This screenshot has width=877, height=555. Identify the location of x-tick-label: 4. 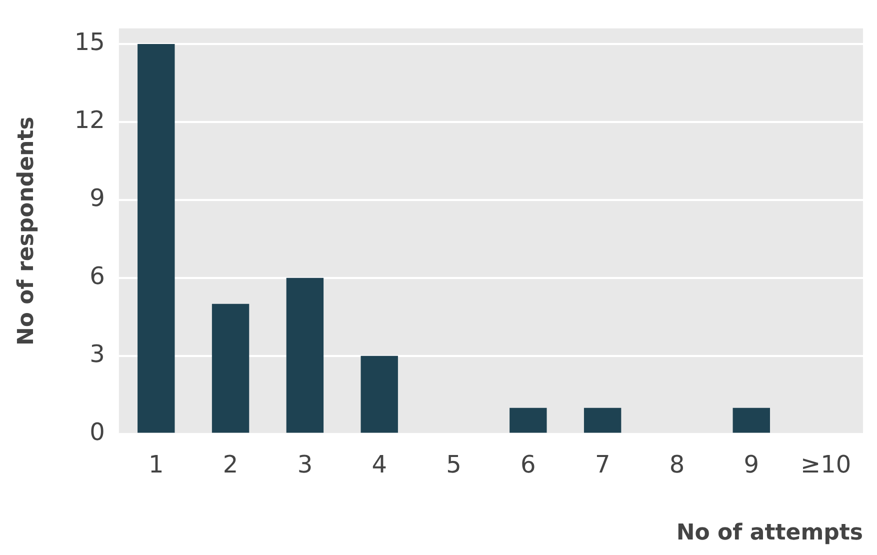
(379, 464).